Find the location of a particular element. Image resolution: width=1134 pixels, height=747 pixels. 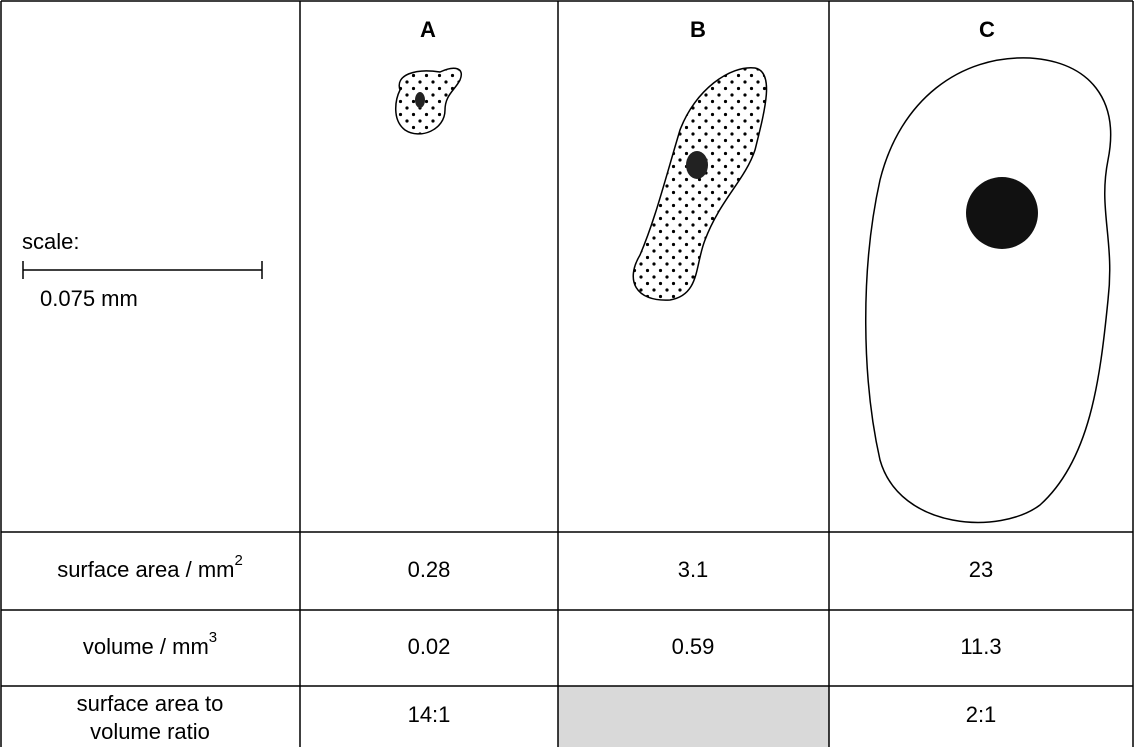

row-label-text: surface area / mm is located at coordinates (145, 569).